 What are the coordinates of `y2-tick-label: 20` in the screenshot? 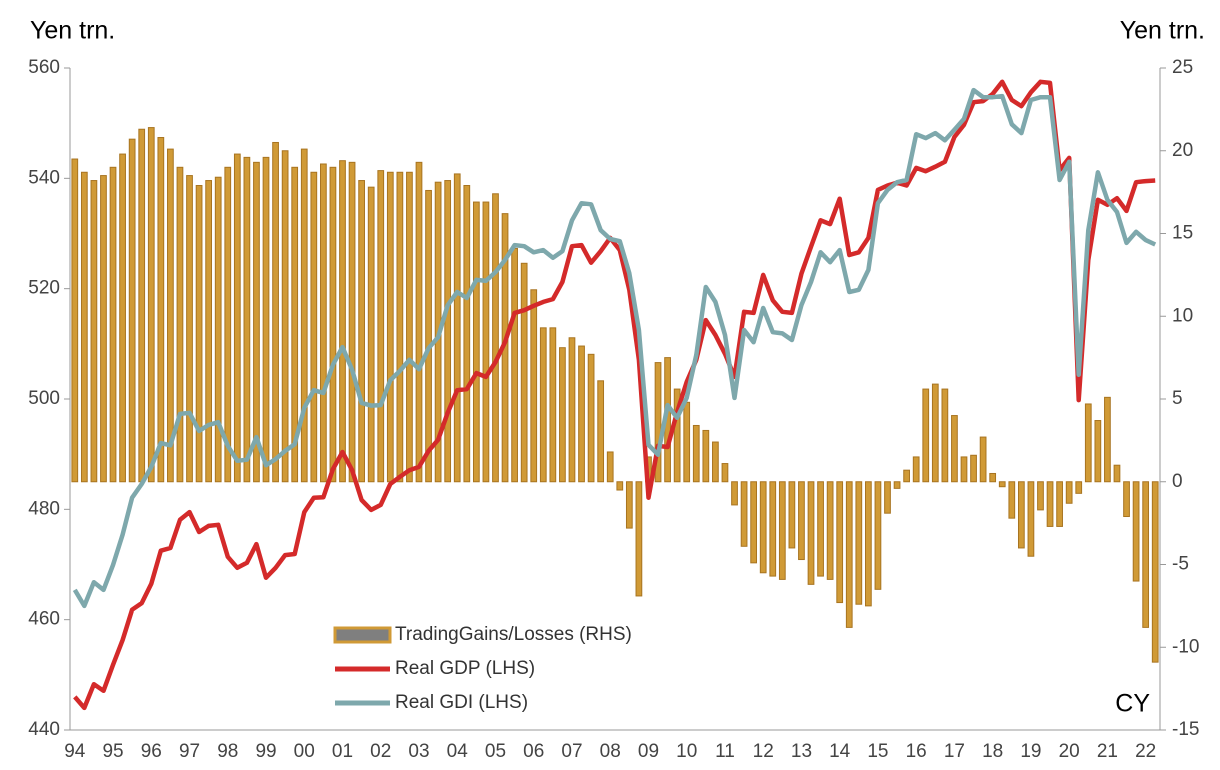 It's located at (1182, 150).